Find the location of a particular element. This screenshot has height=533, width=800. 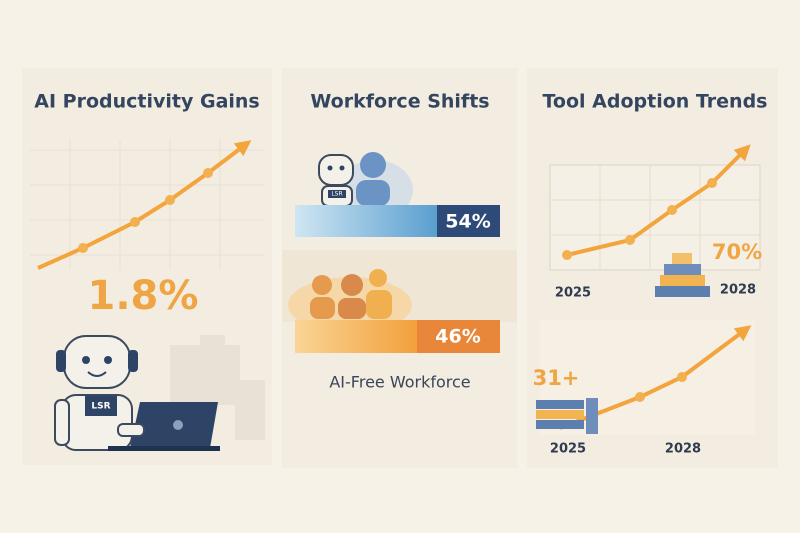

panel-title: Workforce Shifts is located at coordinates (399, 102).